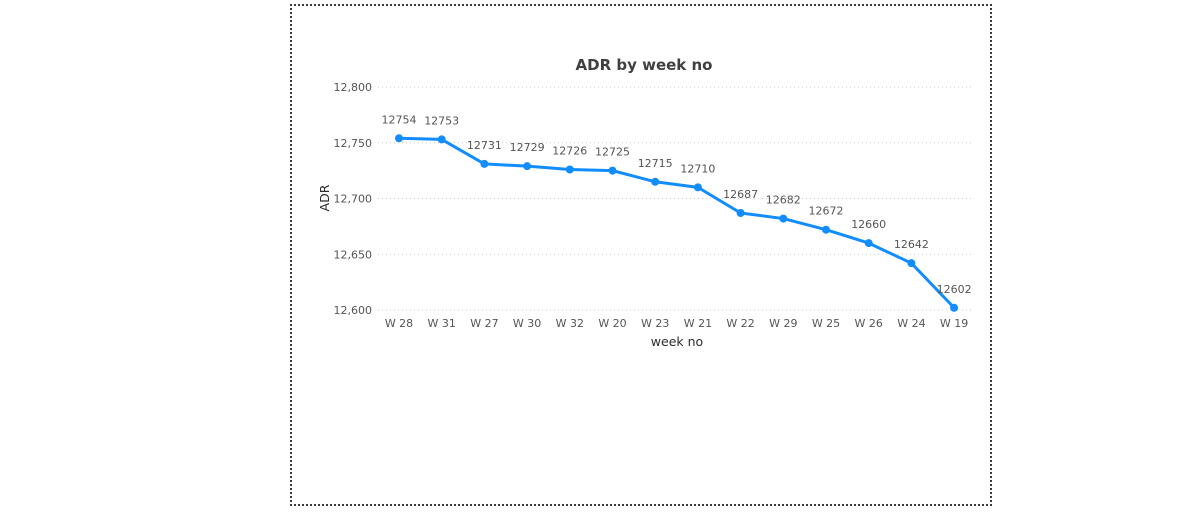 Image resolution: width=1202 pixels, height=520 pixels. I want to click on data-label: 12687, so click(740, 194).